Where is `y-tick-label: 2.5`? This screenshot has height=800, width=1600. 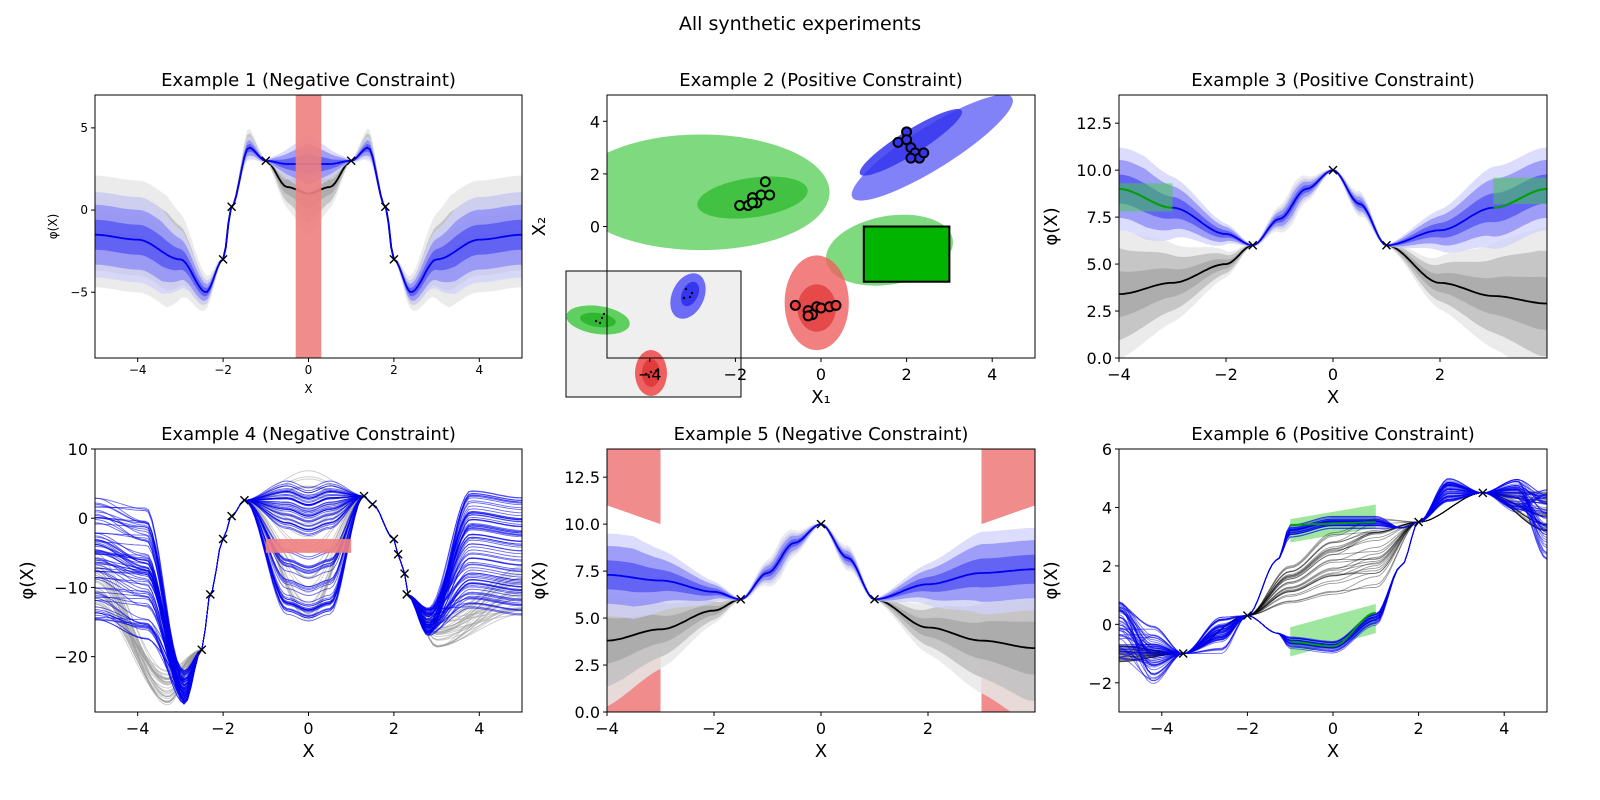
y-tick-label: 2.5 is located at coordinates (587, 665).